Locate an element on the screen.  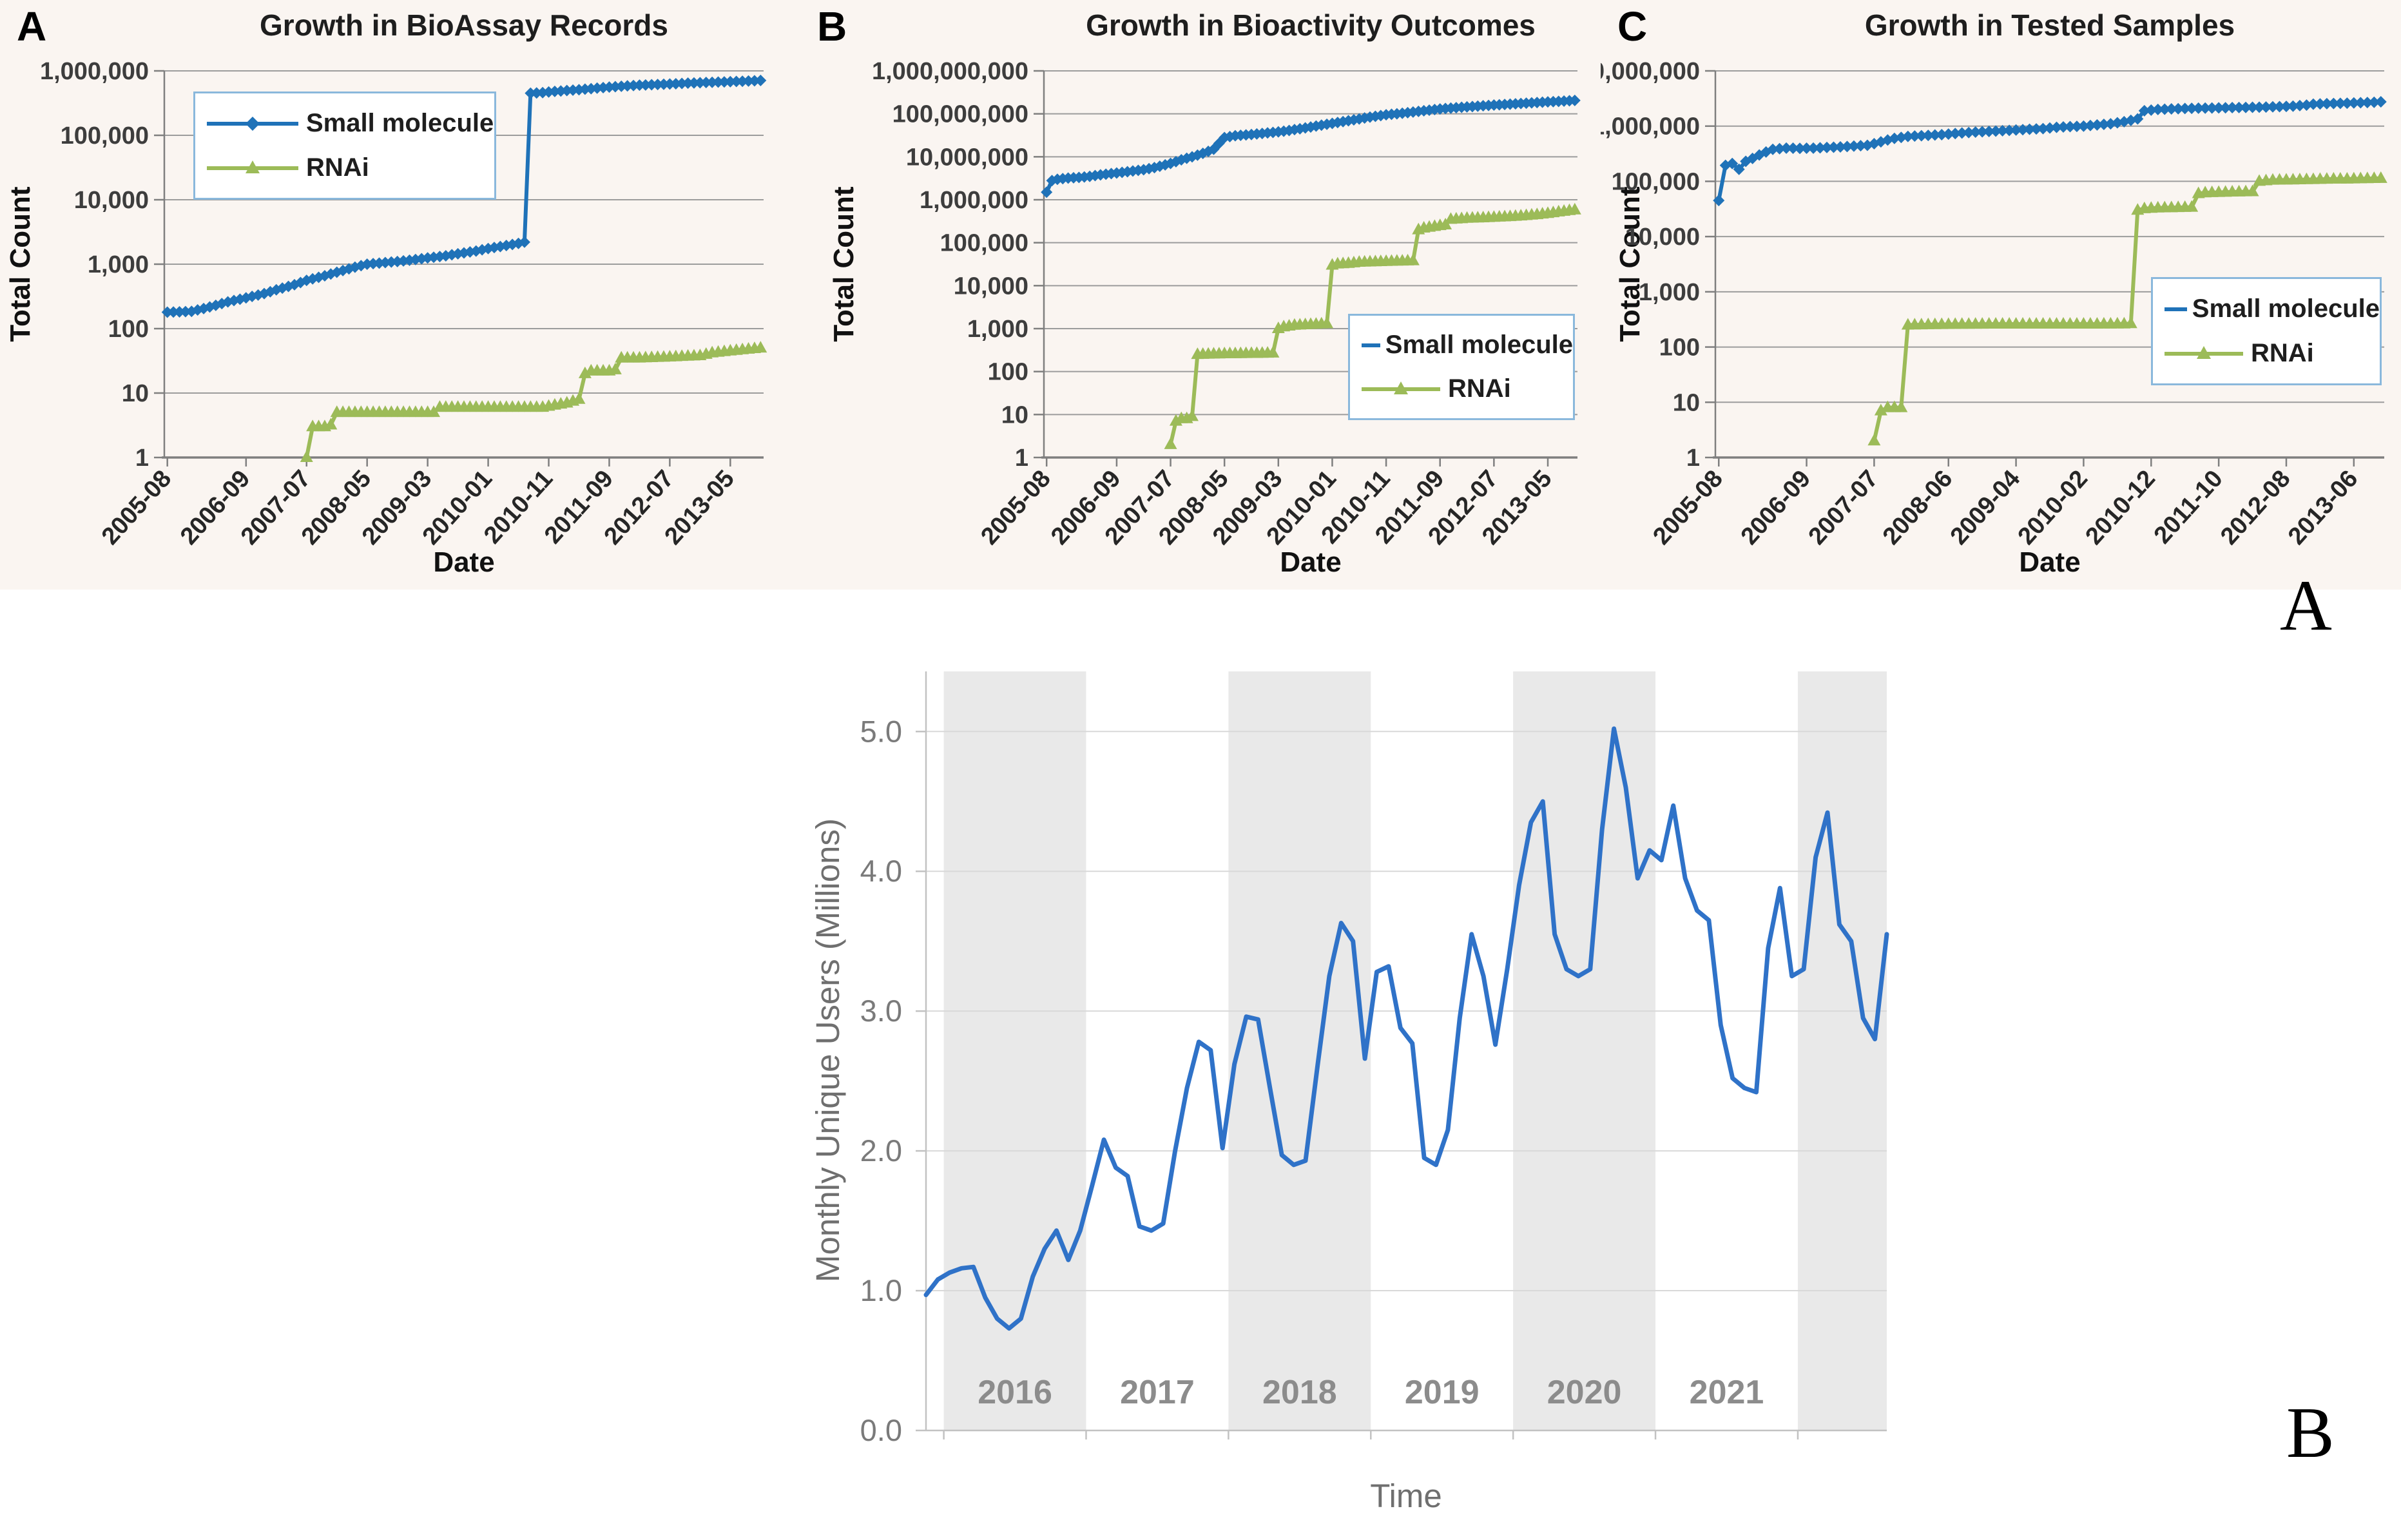
svg-text: 1.0 is located at coordinates (881, 1290).